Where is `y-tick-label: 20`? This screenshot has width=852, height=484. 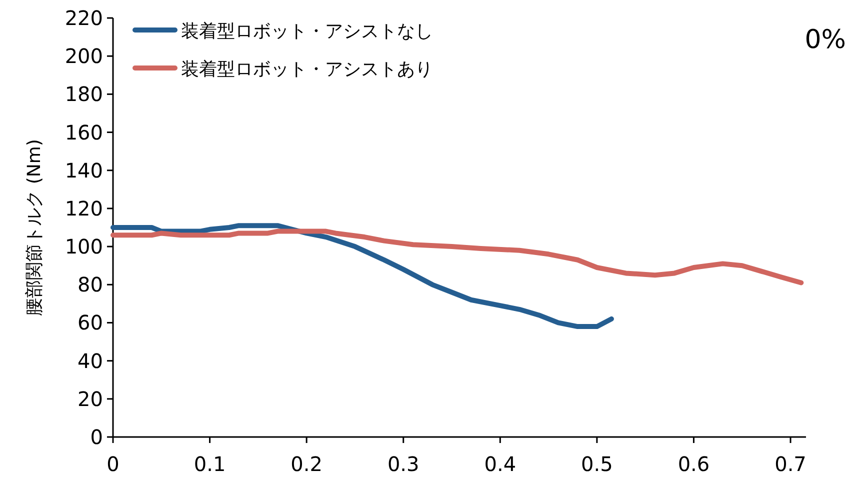
y-tick-label: 20 is located at coordinates (90, 398).